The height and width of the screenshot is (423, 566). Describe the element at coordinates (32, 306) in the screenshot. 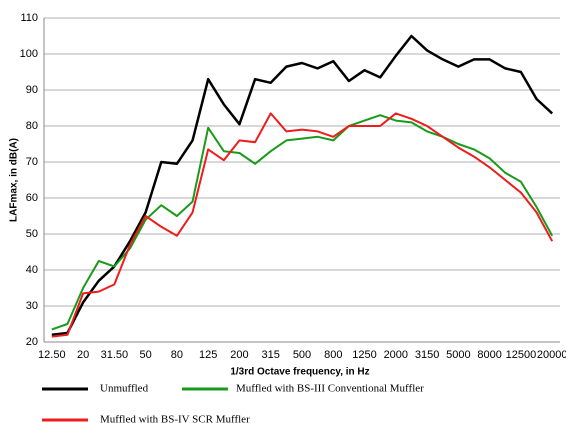

I see `y-tick-label: 30` at that location.